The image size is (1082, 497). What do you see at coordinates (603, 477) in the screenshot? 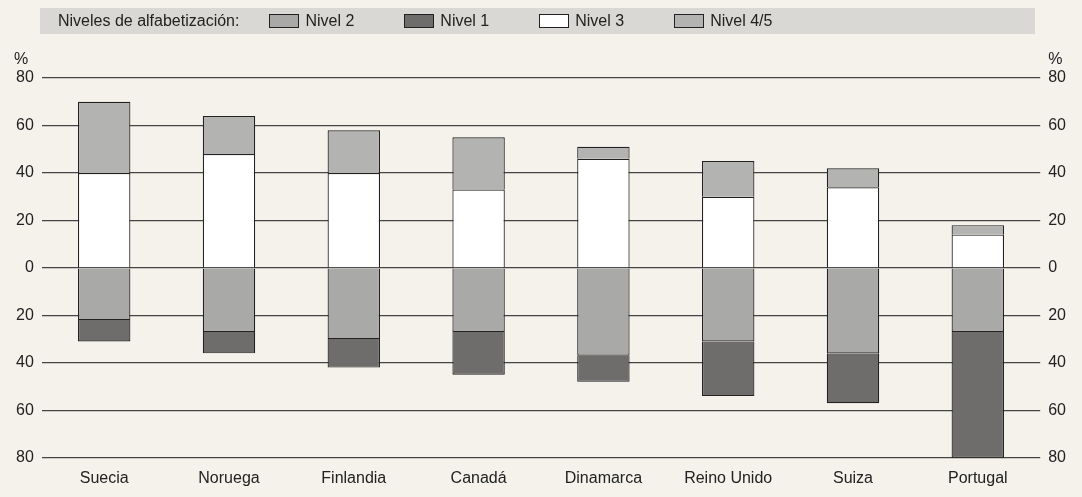
I see `x-tick-label: Dinamarca` at bounding box center [603, 477].